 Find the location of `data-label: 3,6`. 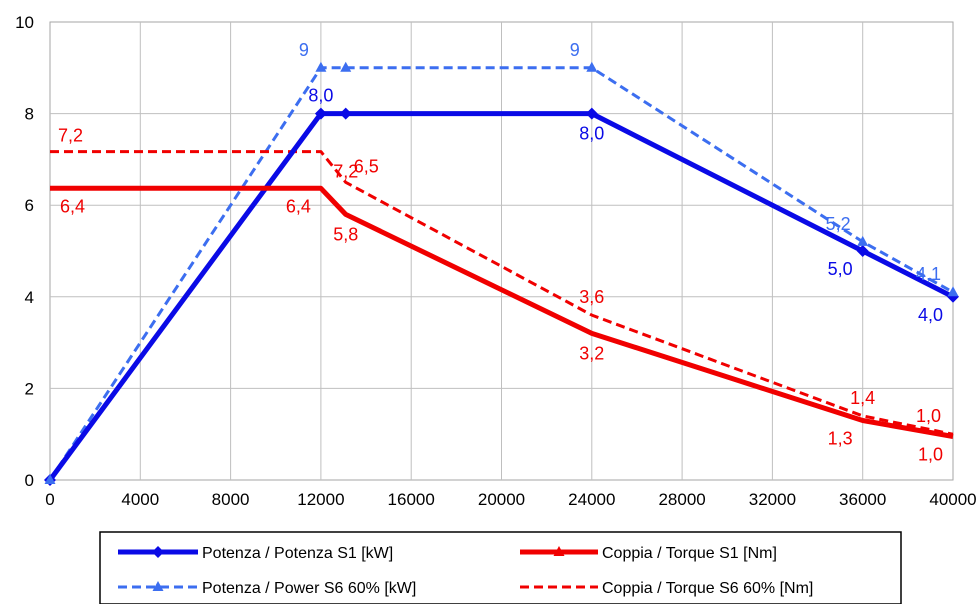

data-label: 3,6 is located at coordinates (591, 297).